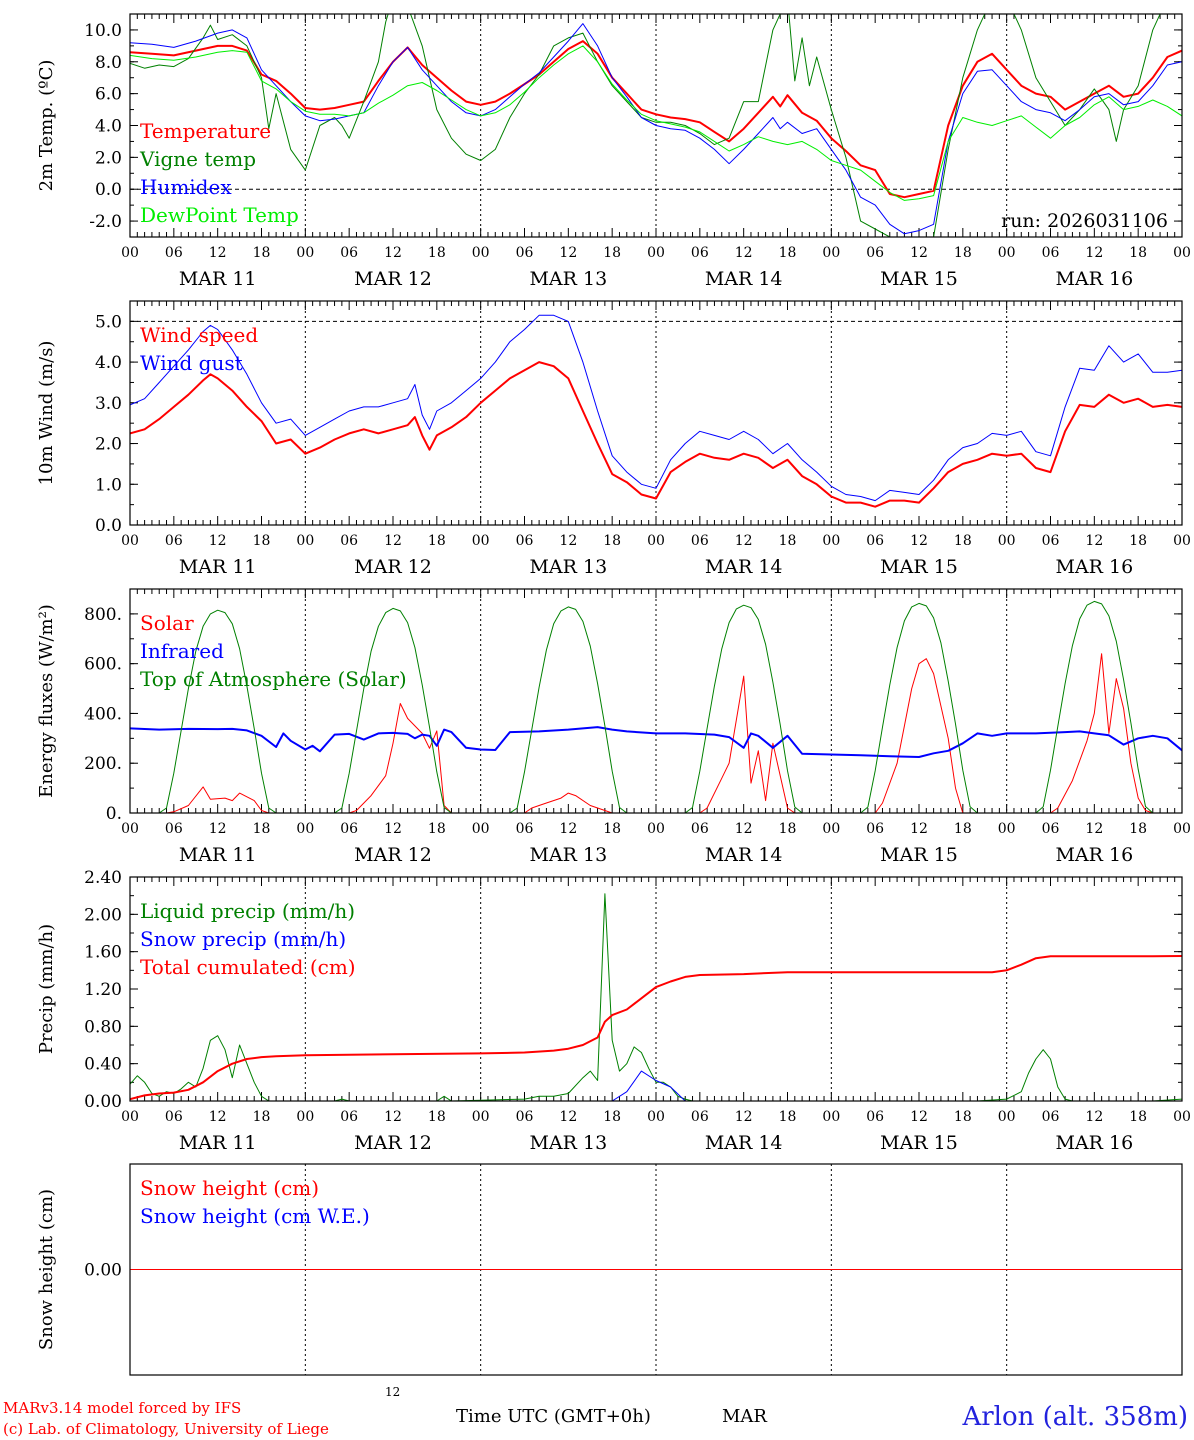 The width and height of the screenshot is (1194, 1440). Describe the element at coordinates (103, 1027) in the screenshot. I see `y-tick-label: 0.80` at that location.